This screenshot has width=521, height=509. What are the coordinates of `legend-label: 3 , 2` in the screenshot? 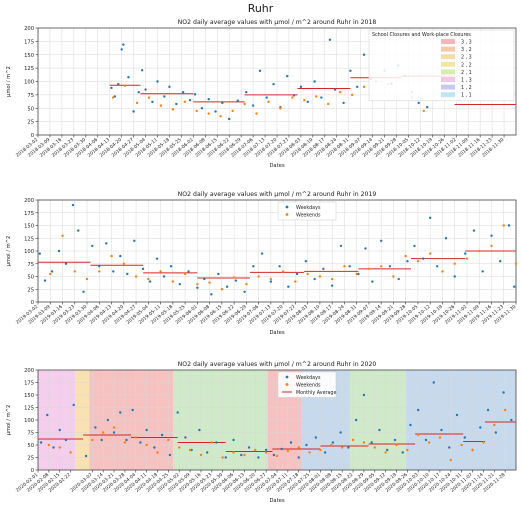 It's located at (466, 50).